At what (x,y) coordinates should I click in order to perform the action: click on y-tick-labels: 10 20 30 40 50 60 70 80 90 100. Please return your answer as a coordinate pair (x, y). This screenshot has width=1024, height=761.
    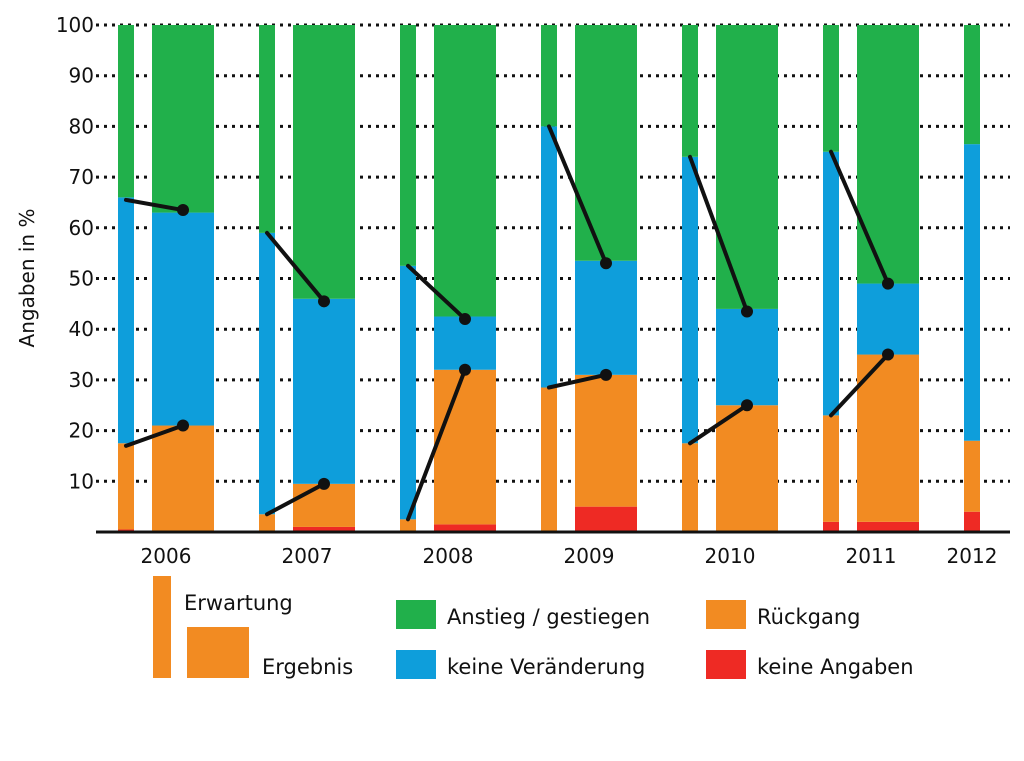
    Looking at the image, I should click on (75, 253).